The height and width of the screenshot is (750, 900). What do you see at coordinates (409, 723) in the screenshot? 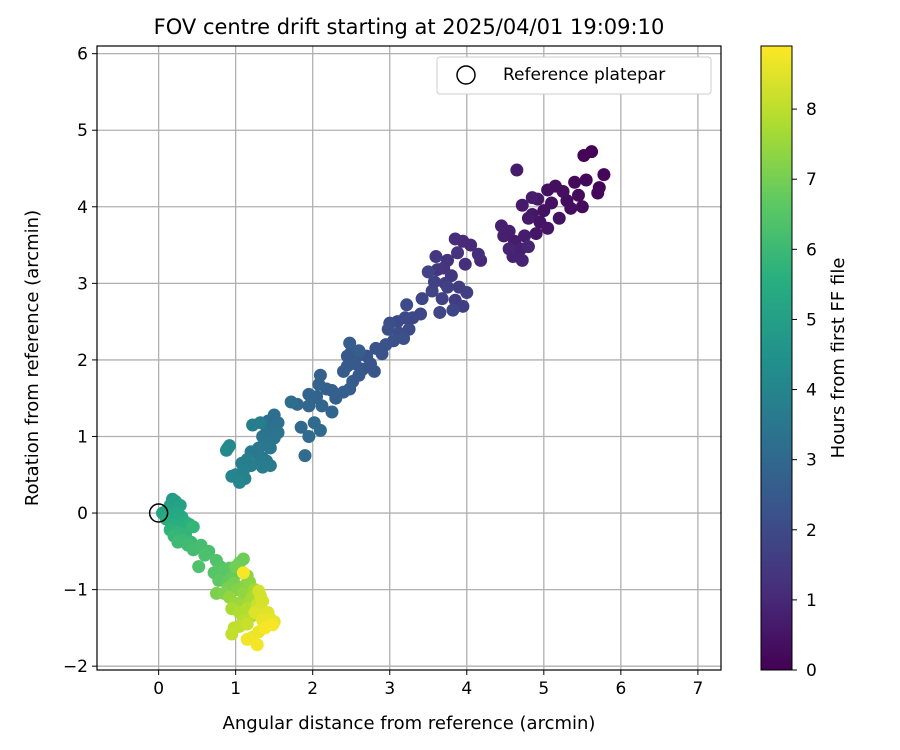
I see `x-axis-label: Angular distance from reference (arcmin)` at bounding box center [409, 723].